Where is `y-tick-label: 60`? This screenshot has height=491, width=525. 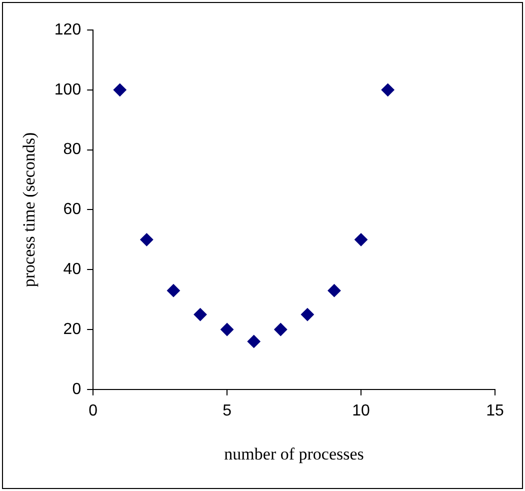
y-tick-label: 60 is located at coordinates (72, 209).